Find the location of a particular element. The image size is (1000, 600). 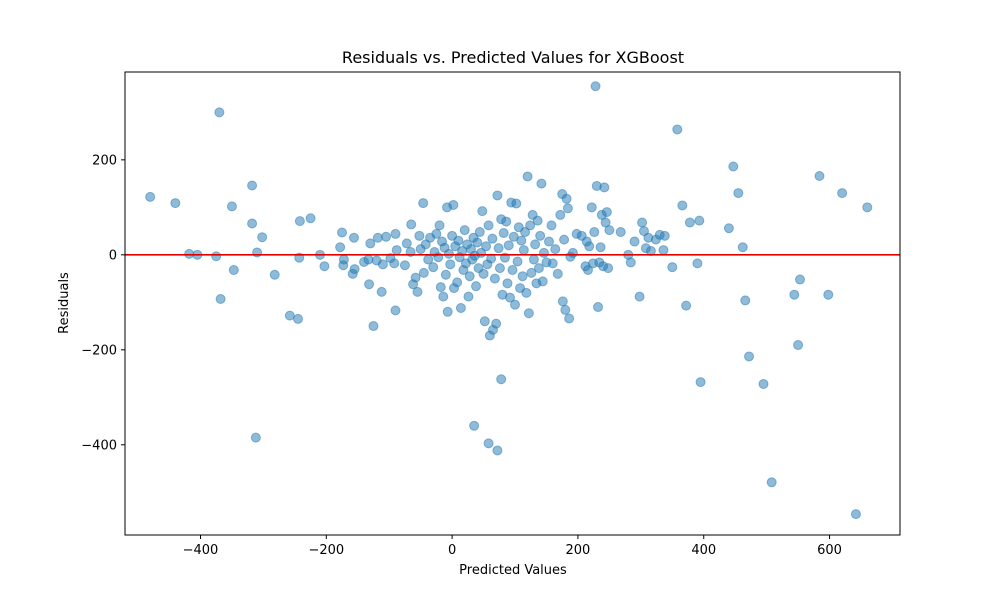

x-axis-ticks: −400 −200 0 200 400 600 is located at coordinates (512, 546).